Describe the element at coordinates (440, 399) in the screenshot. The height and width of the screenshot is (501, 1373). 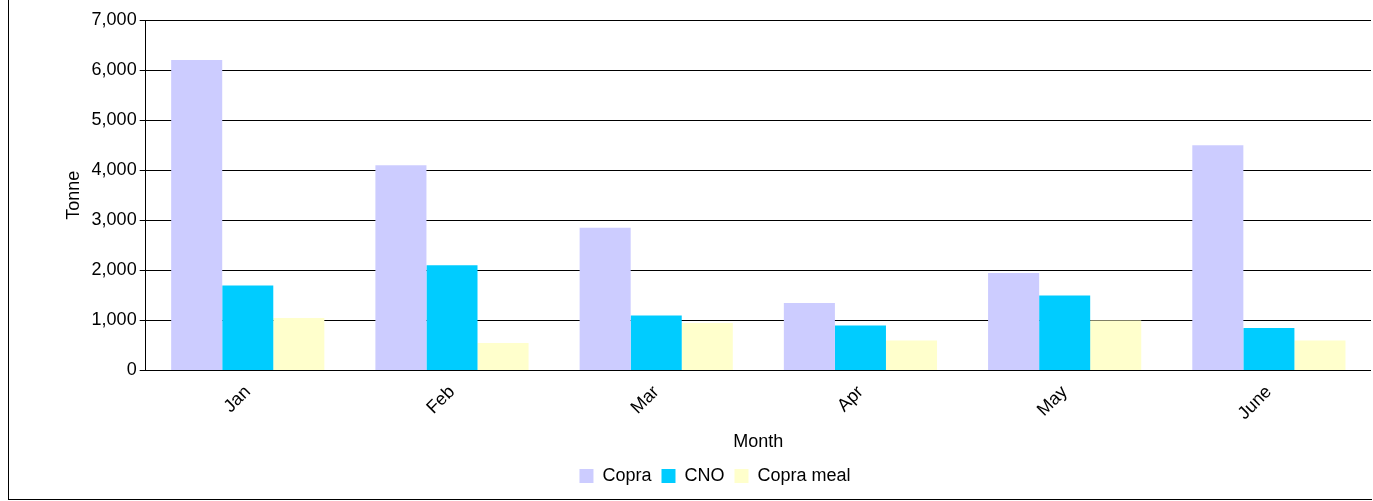
I see `x-tick-label: Feb` at that location.